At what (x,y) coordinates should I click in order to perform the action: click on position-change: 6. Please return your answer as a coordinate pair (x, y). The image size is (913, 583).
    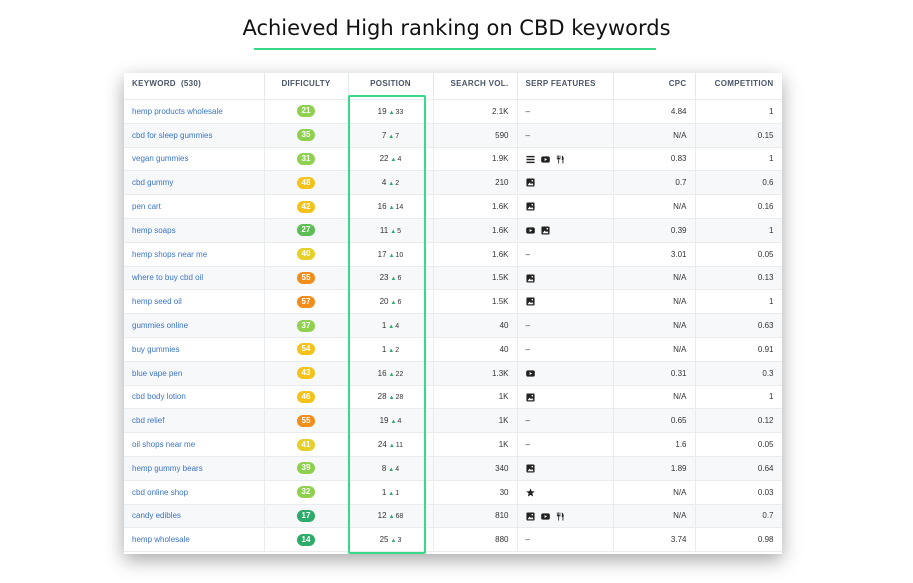
    Looking at the image, I should click on (399, 303).